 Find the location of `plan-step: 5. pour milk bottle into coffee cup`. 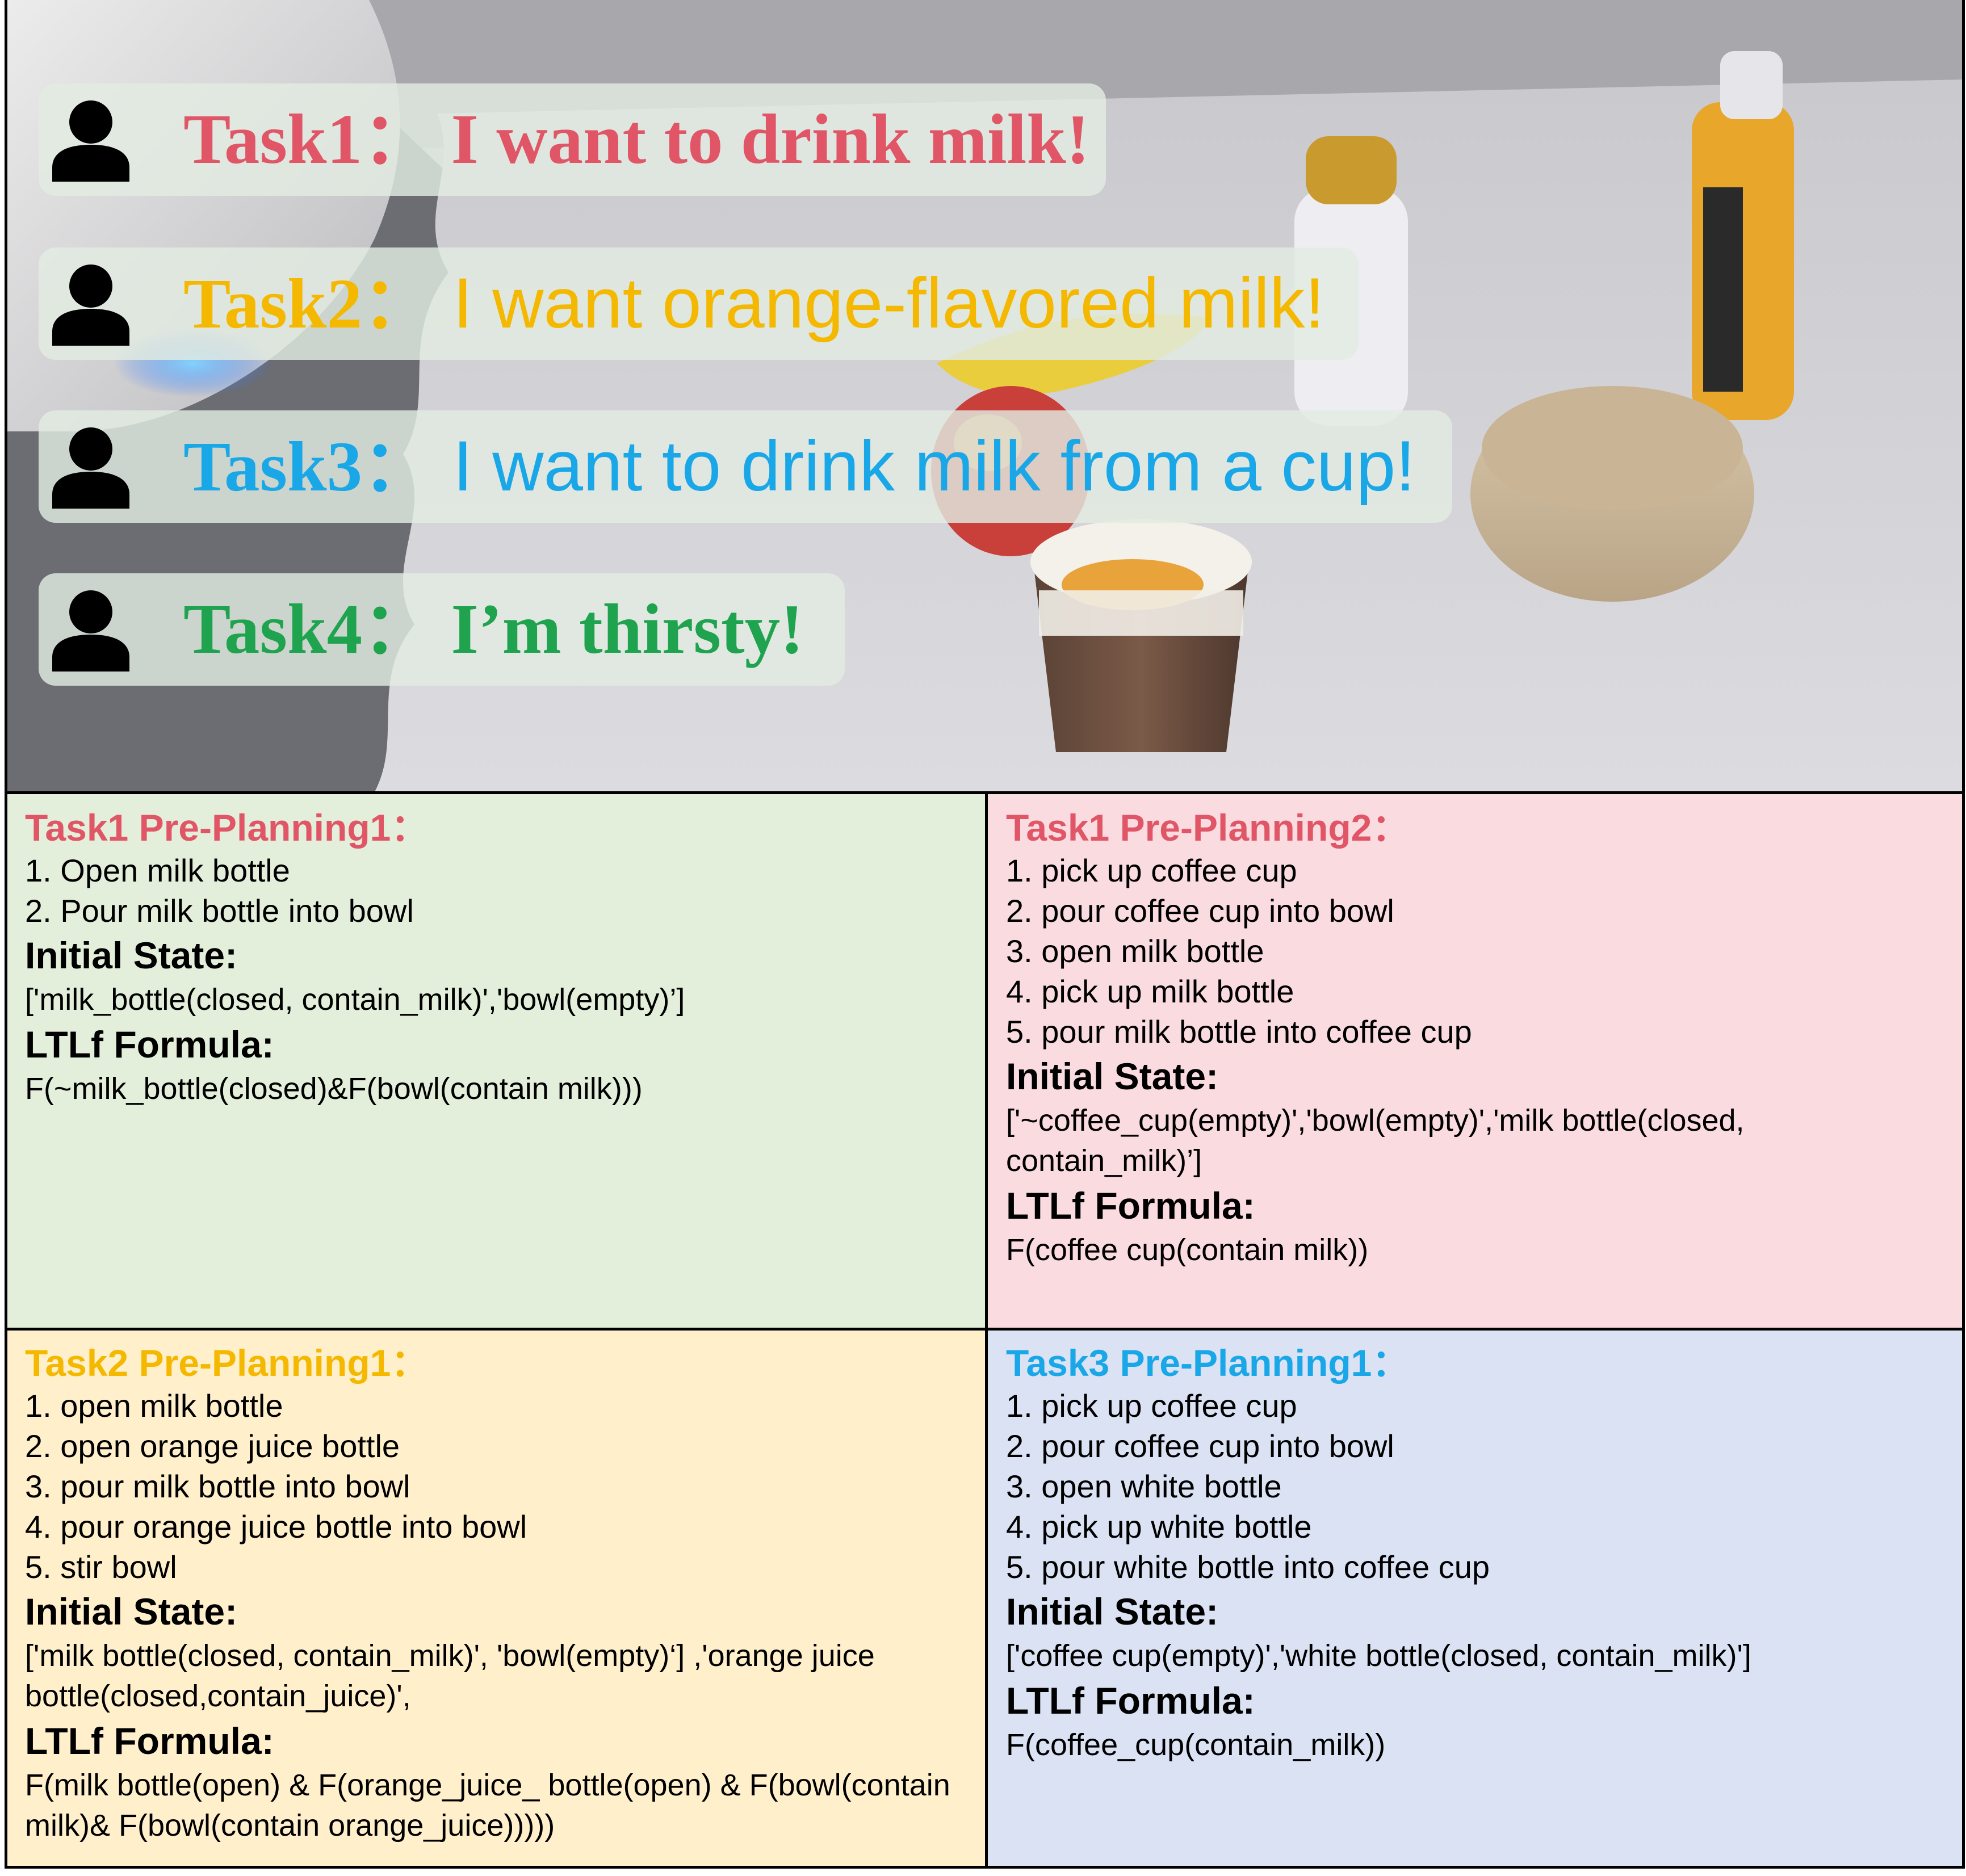

plan-step: 5. pour milk bottle into coffee cup is located at coordinates (1239, 1032).